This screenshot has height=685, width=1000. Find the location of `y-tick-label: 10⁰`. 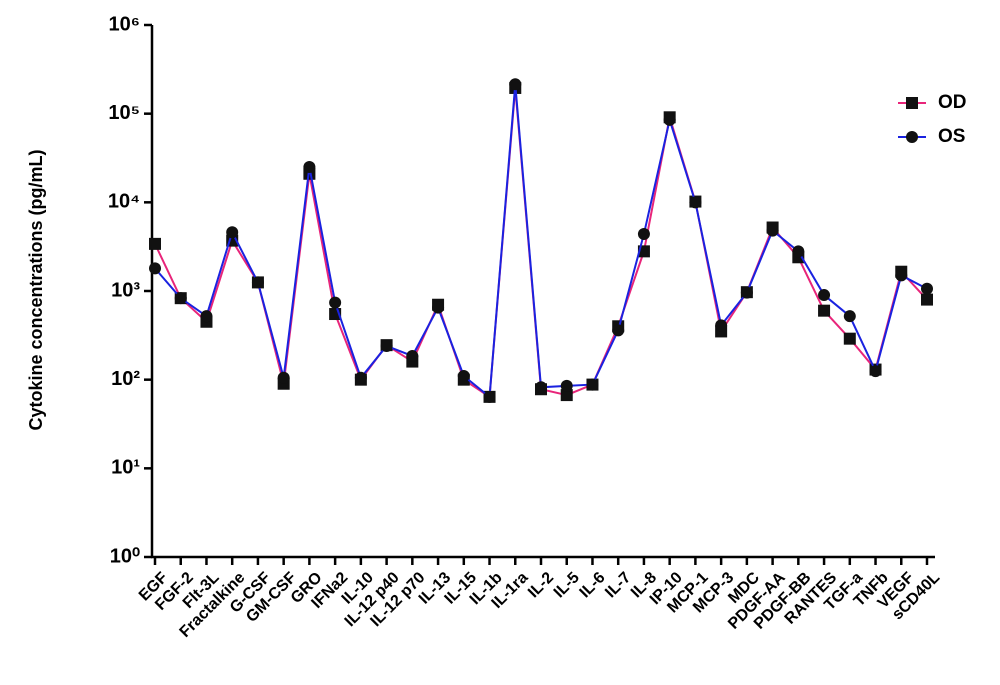

y-tick-label: 10⁰ is located at coordinates (125, 556).